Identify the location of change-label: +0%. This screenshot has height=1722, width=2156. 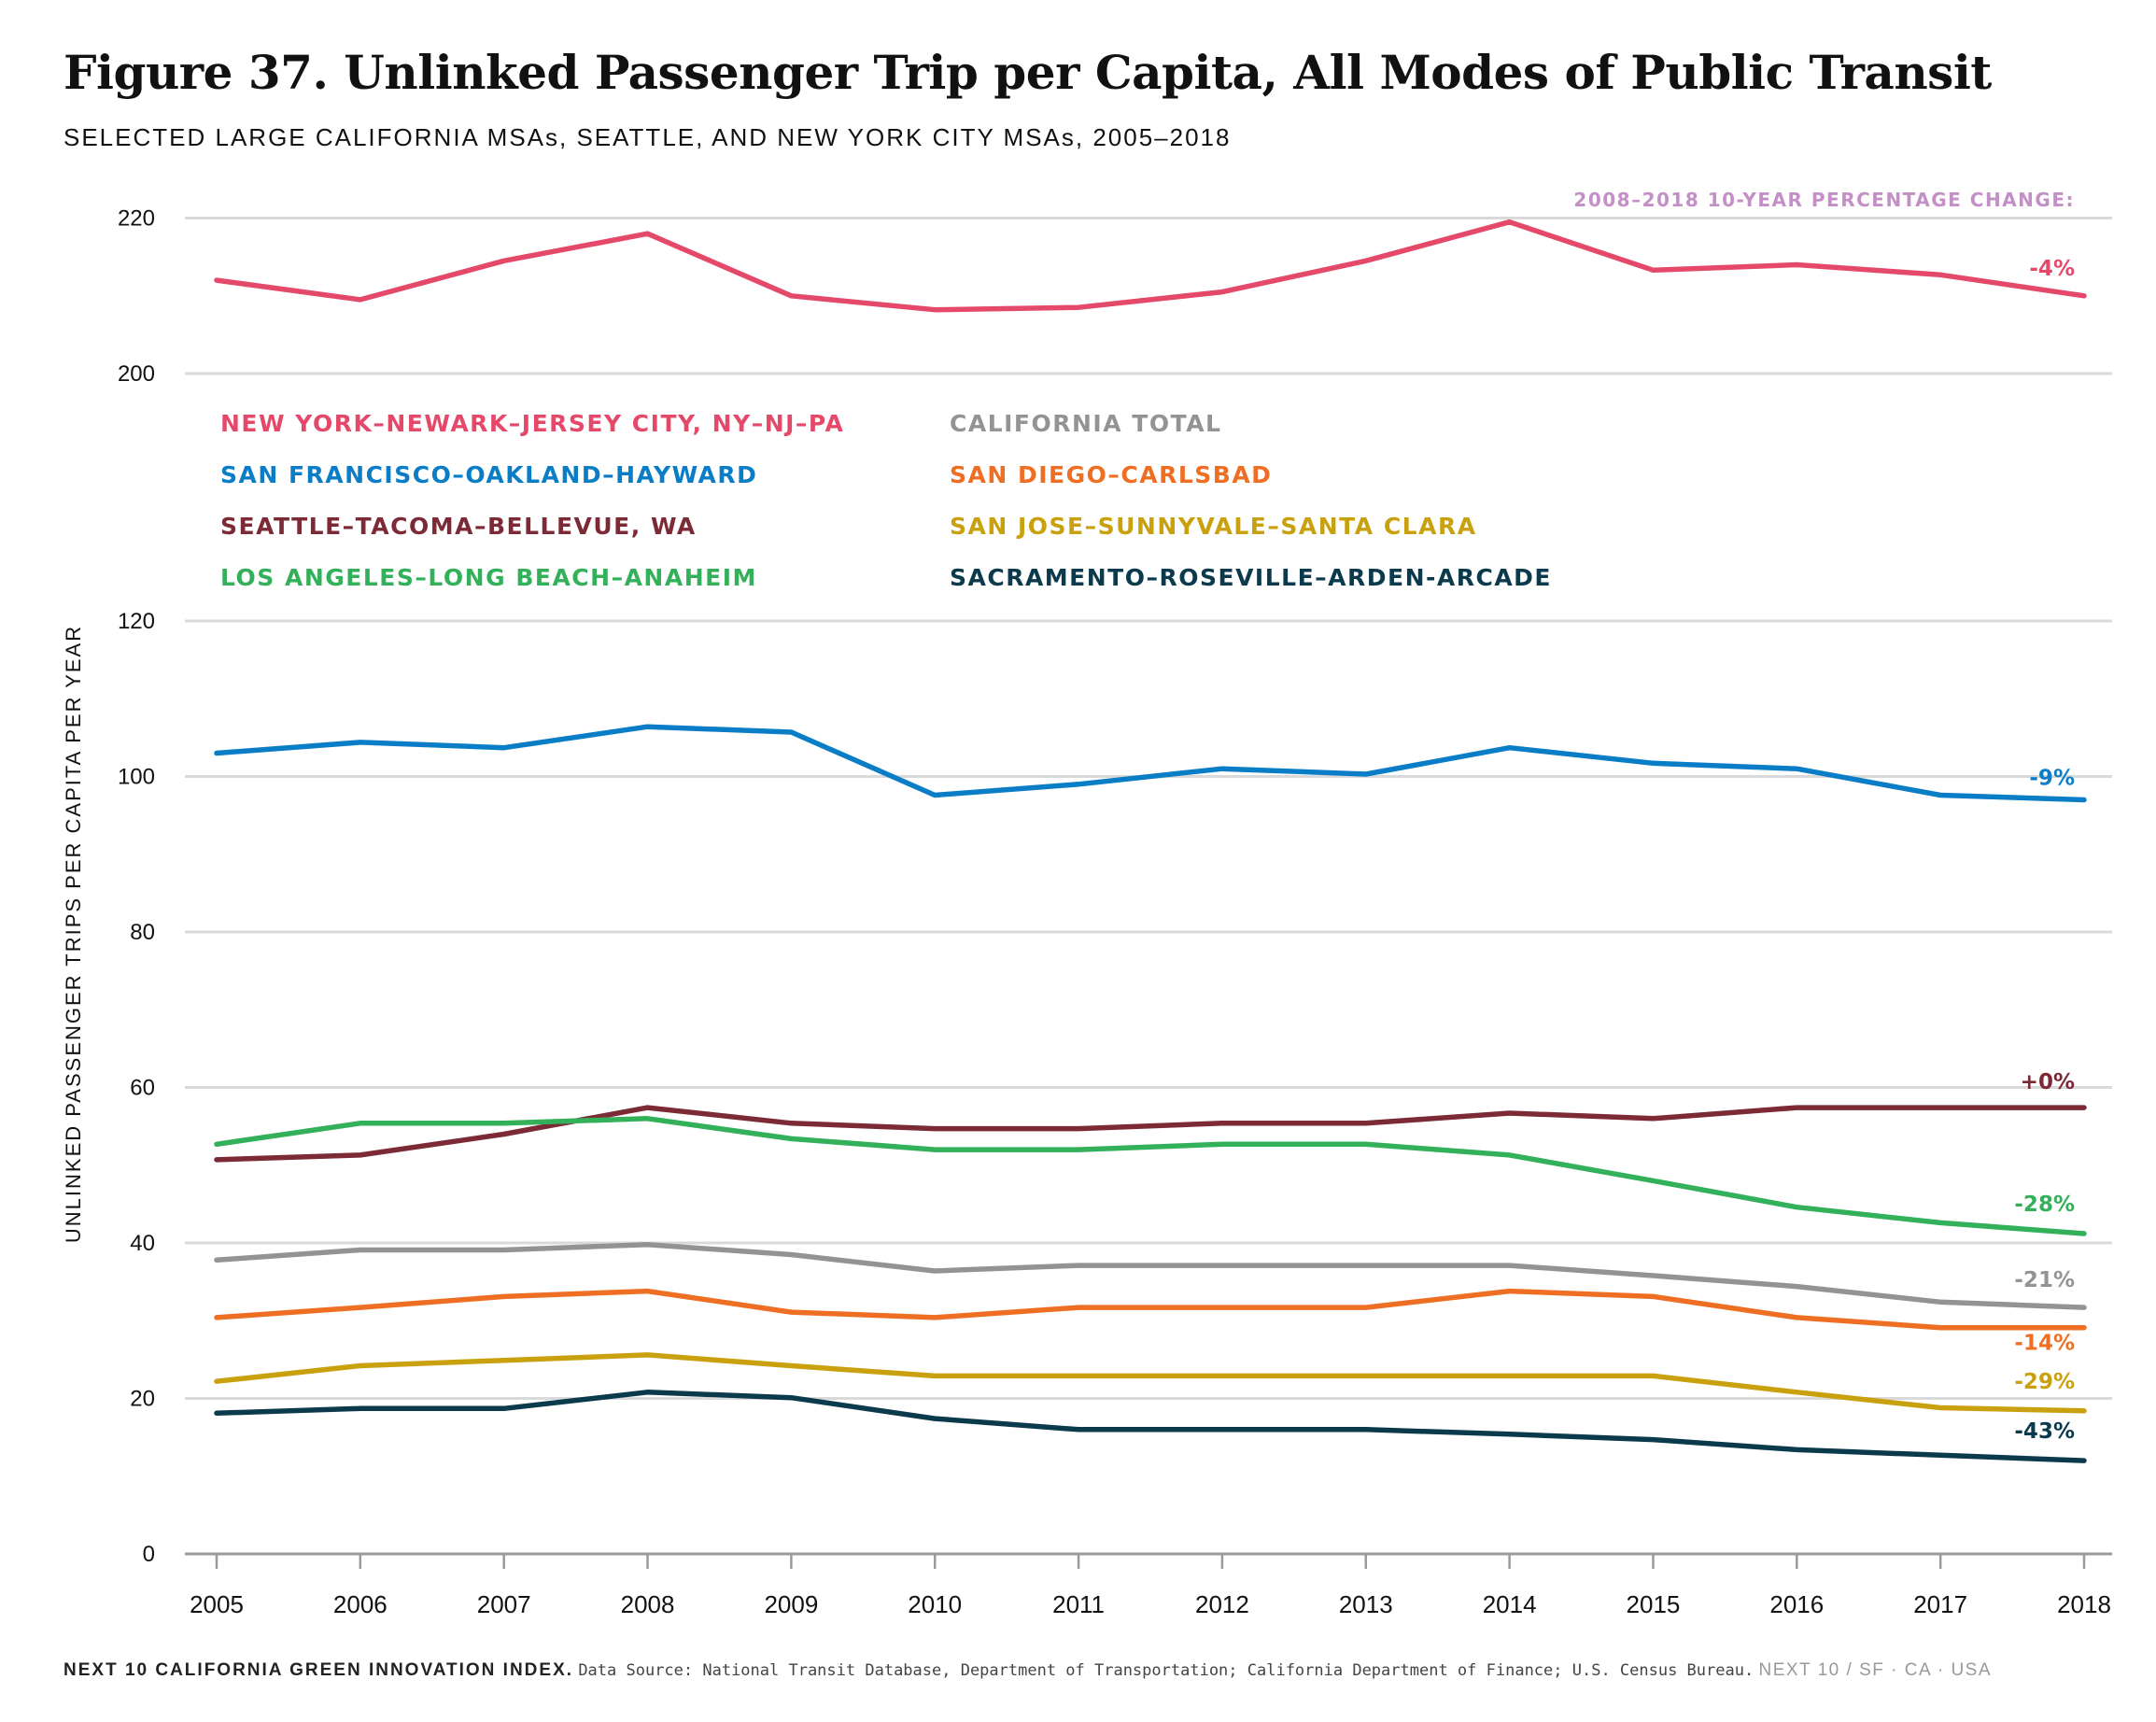
(2048, 1082).